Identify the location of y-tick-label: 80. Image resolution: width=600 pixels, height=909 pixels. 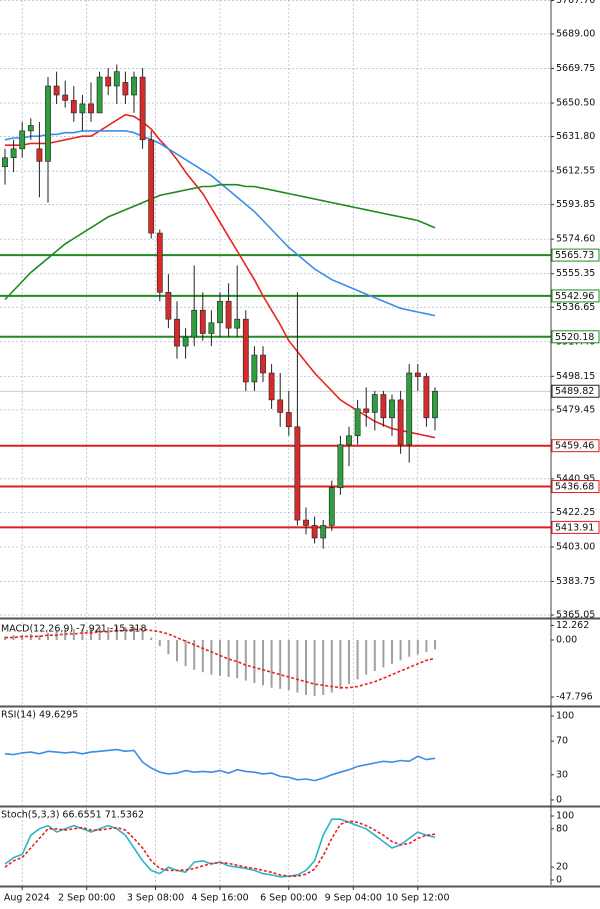
(562, 828).